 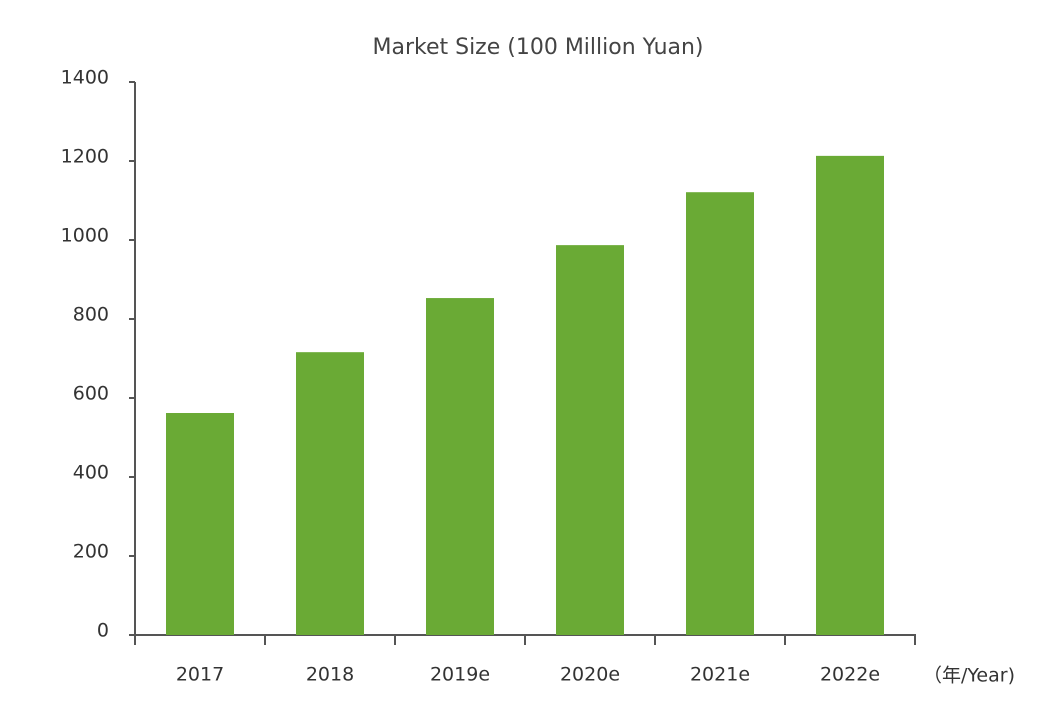 I want to click on x-tick-label: 2019e, so click(x=460, y=675).